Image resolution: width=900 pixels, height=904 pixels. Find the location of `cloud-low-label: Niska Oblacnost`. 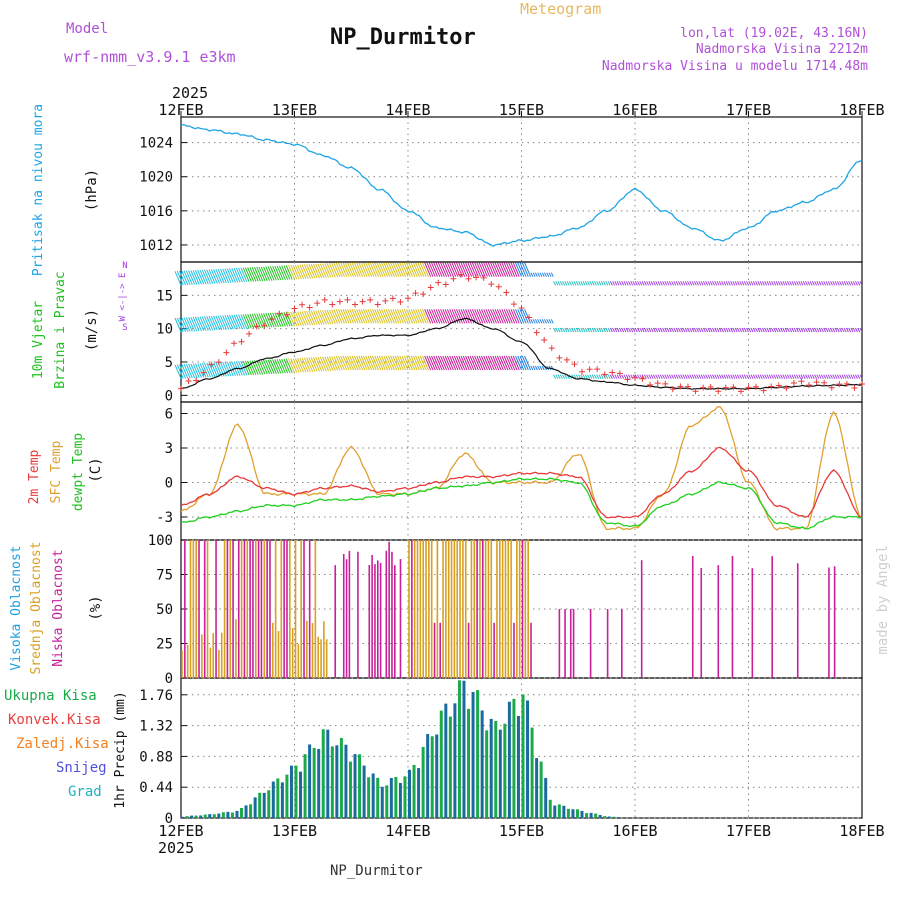

cloud-low-label: Niska Oblacnost is located at coordinates (58, 607).